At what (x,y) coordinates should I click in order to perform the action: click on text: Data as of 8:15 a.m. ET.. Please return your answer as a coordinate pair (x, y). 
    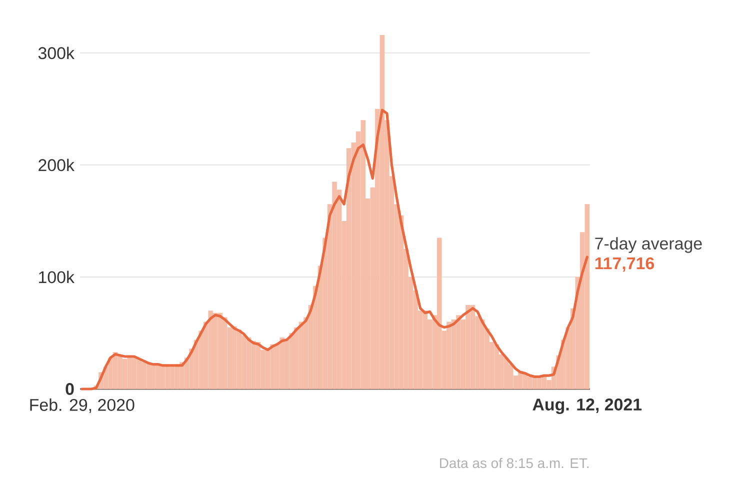
    Looking at the image, I should click on (514, 463).